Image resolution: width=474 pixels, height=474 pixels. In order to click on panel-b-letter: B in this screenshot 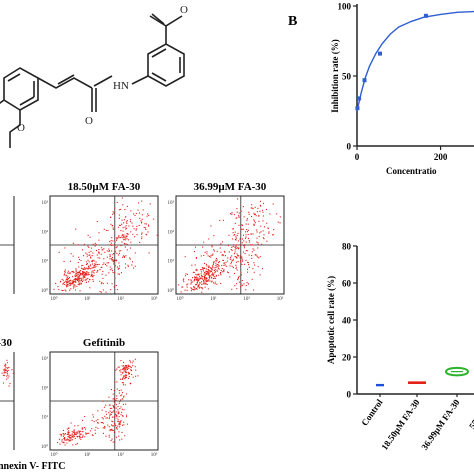, I will do `click(292, 21)`.